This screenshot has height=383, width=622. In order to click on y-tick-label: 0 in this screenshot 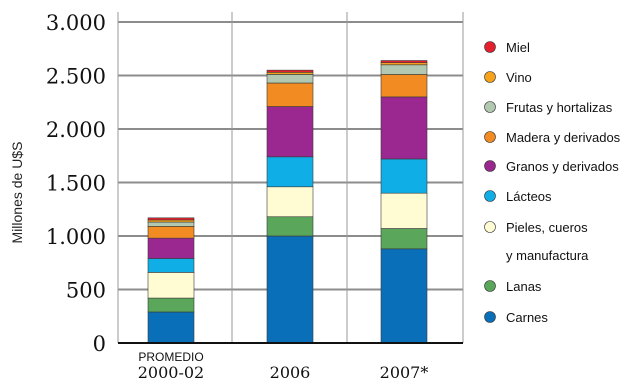, I will do `click(99, 344)`.